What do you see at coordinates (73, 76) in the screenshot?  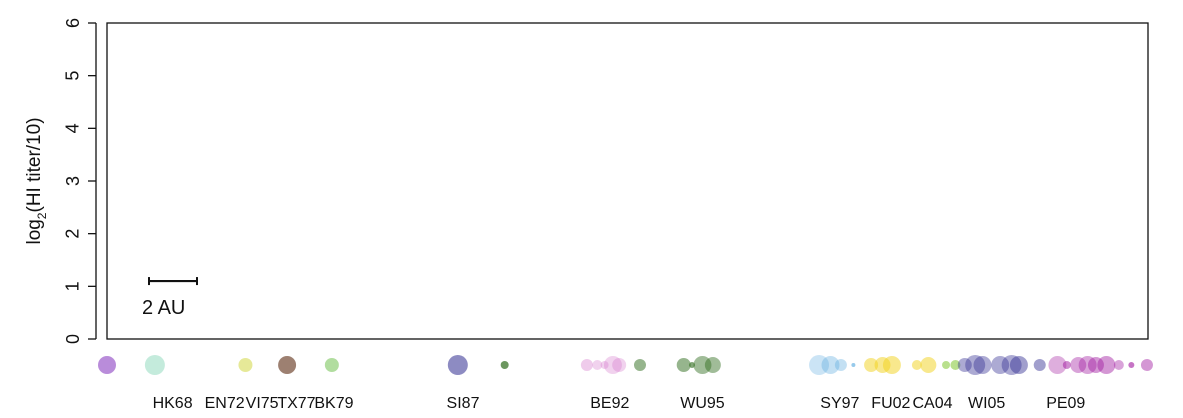 I see `y-tick-label: 5` at bounding box center [73, 76].